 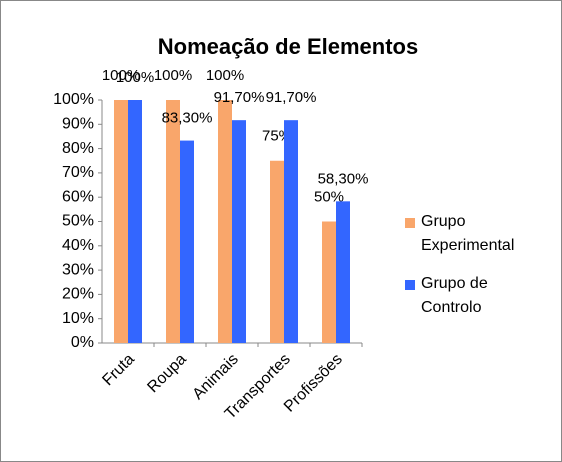 I want to click on y-tick-label: 40%, so click(x=78, y=245).